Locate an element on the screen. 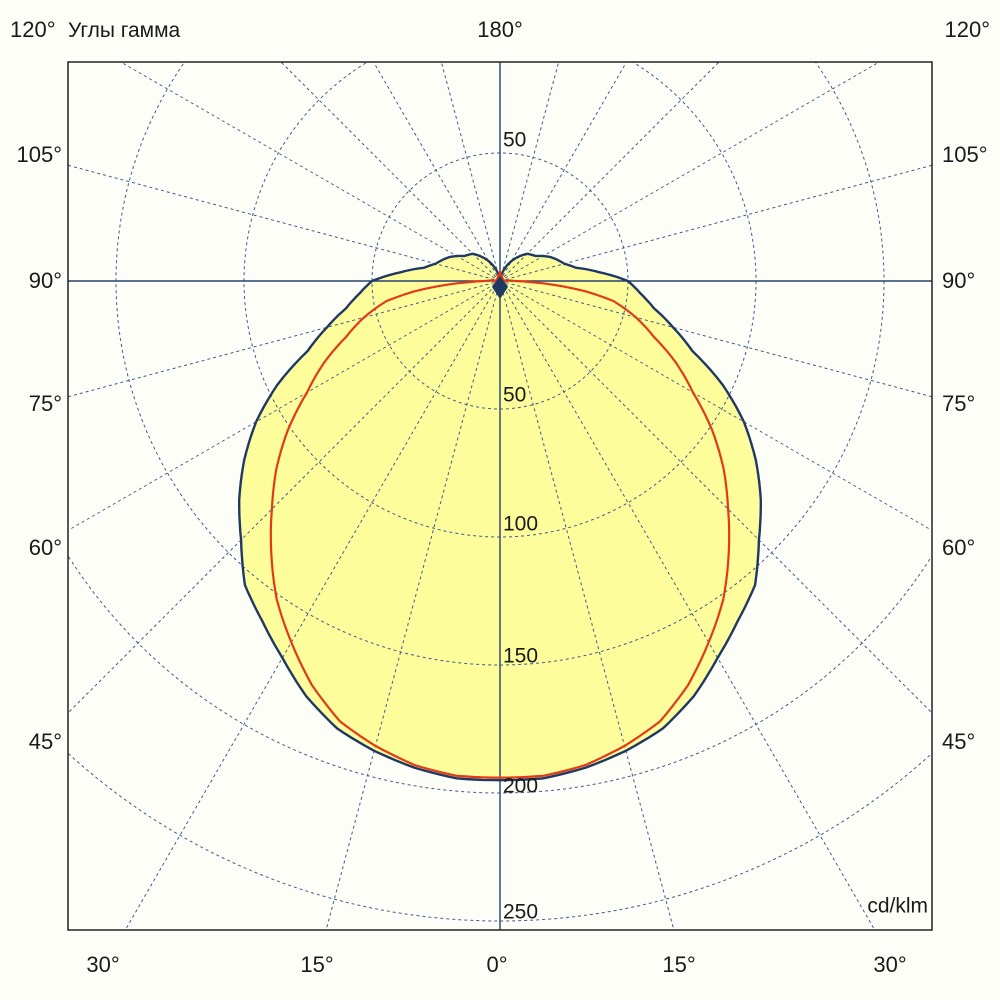  gamma-angle-label-left-90: 90° is located at coordinates (45, 280).